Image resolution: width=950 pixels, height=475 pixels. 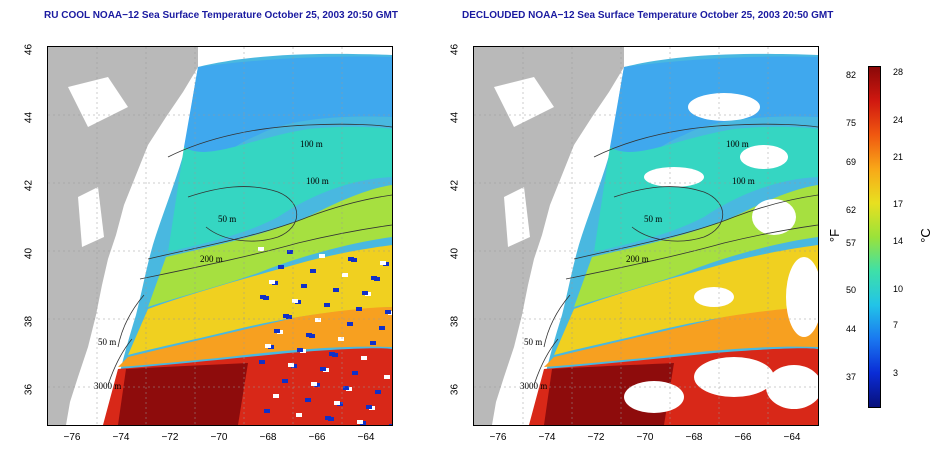 I want to click on celsius-tick: 3, so click(x=896, y=373).